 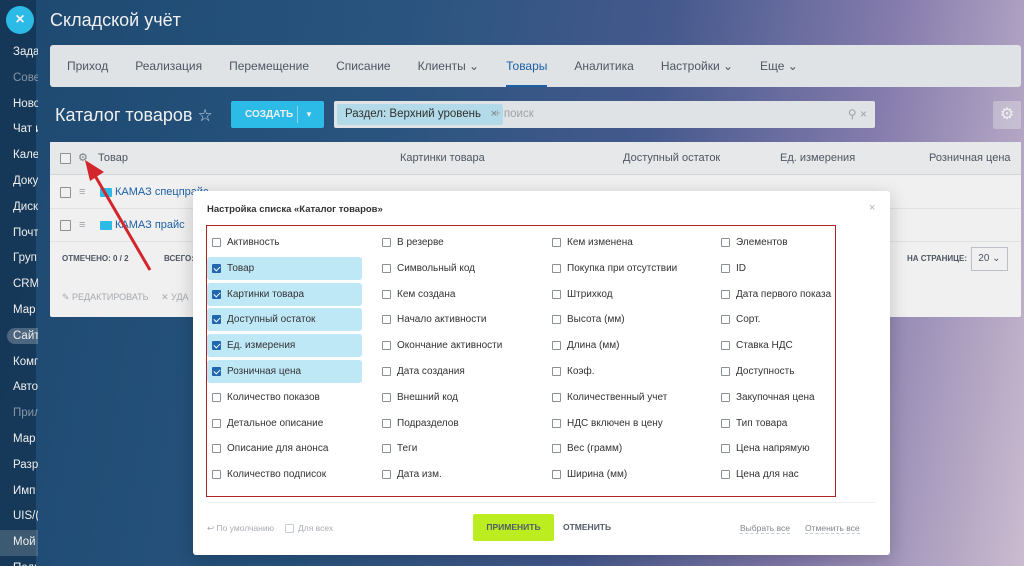 What do you see at coordinates (796, 294) in the screenshot?
I see `field-option: Дата первого показа` at bounding box center [796, 294].